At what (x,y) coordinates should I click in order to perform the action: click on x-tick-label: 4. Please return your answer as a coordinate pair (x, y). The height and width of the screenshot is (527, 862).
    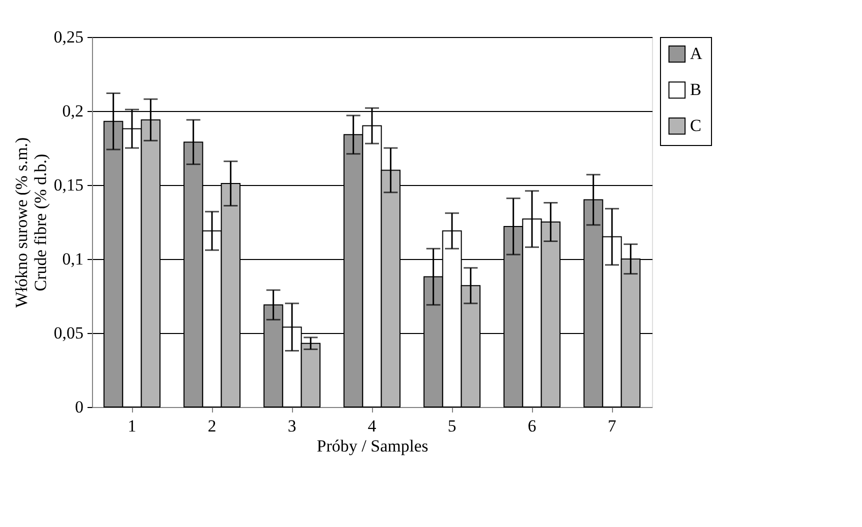
    Looking at the image, I should click on (372, 426).